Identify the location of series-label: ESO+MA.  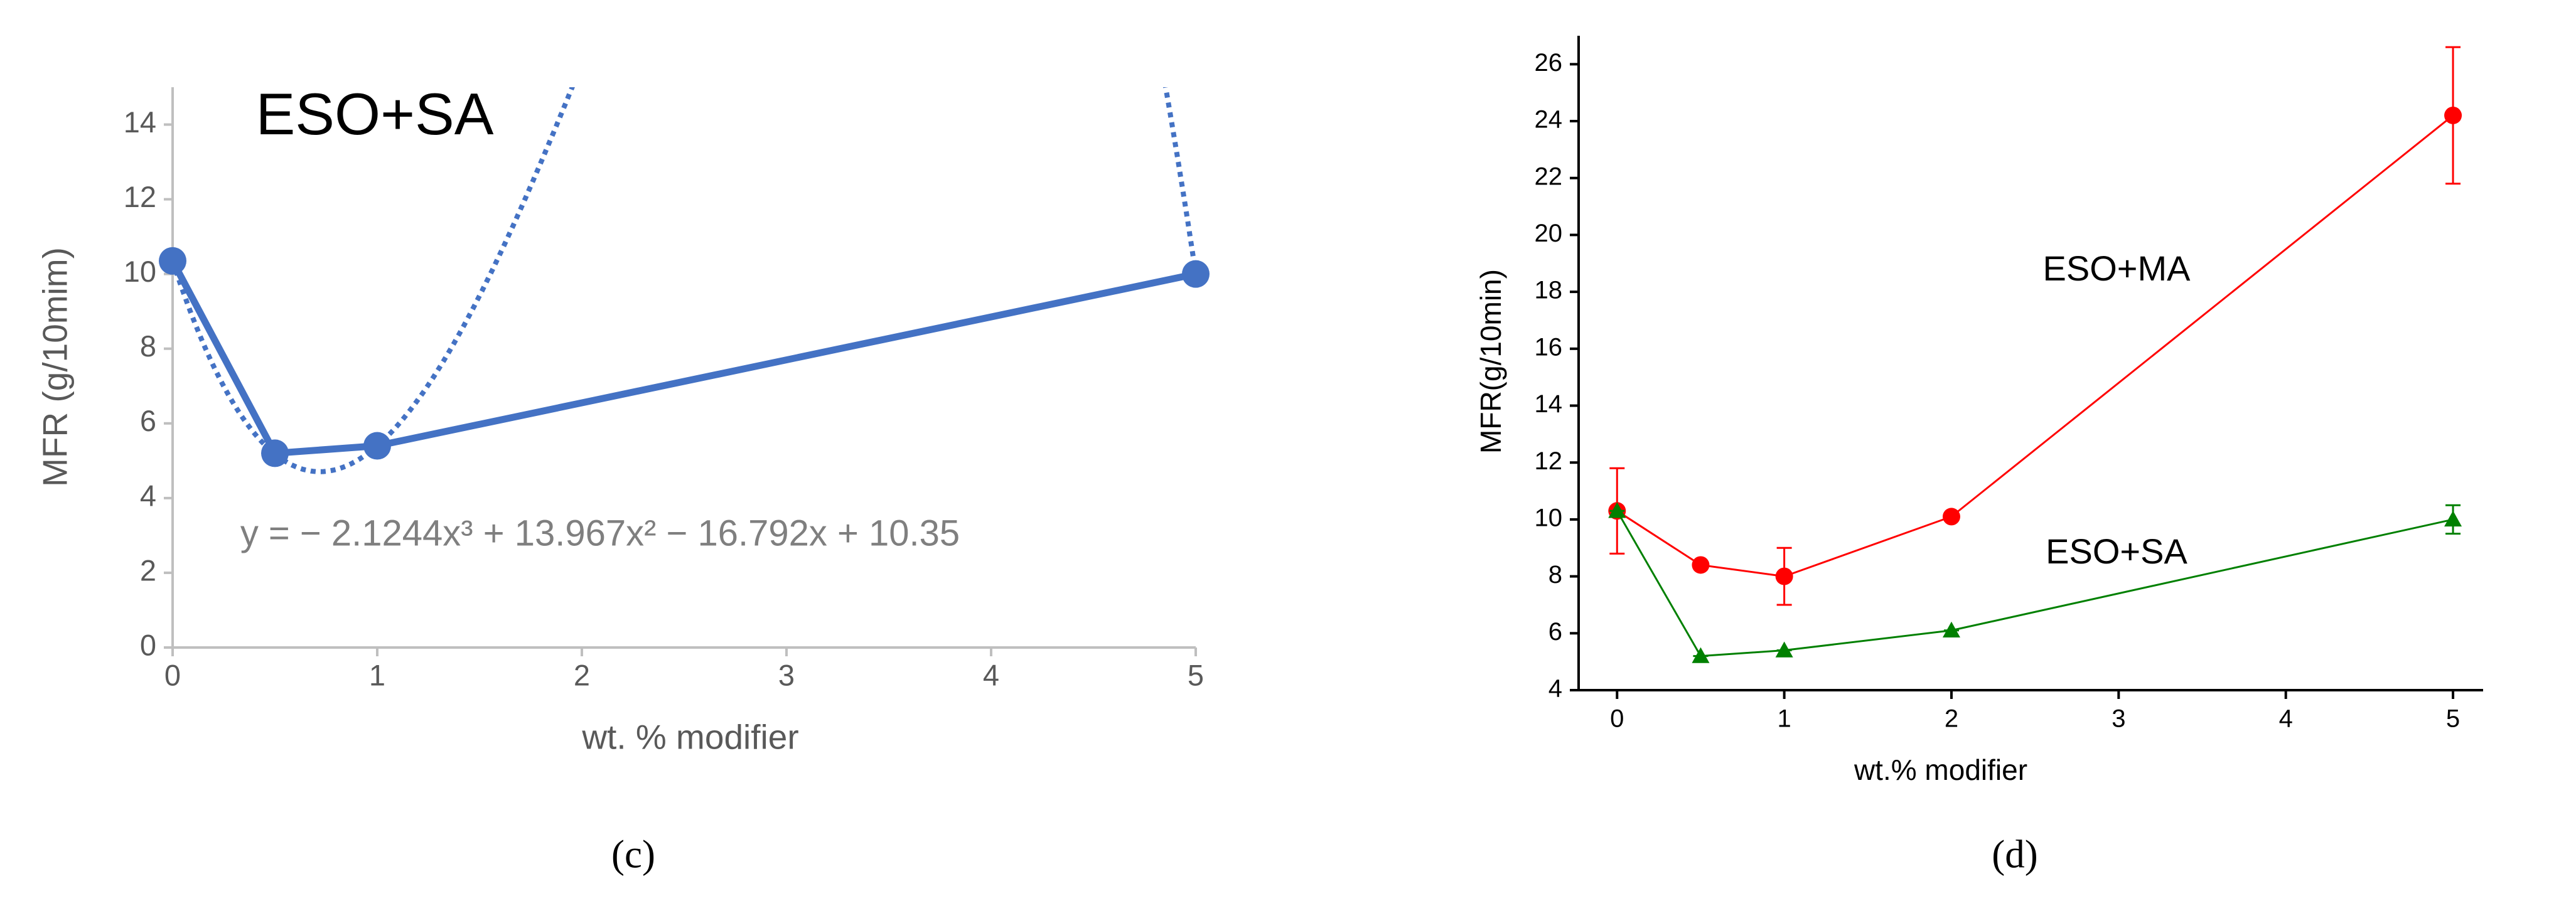
(2117, 268).